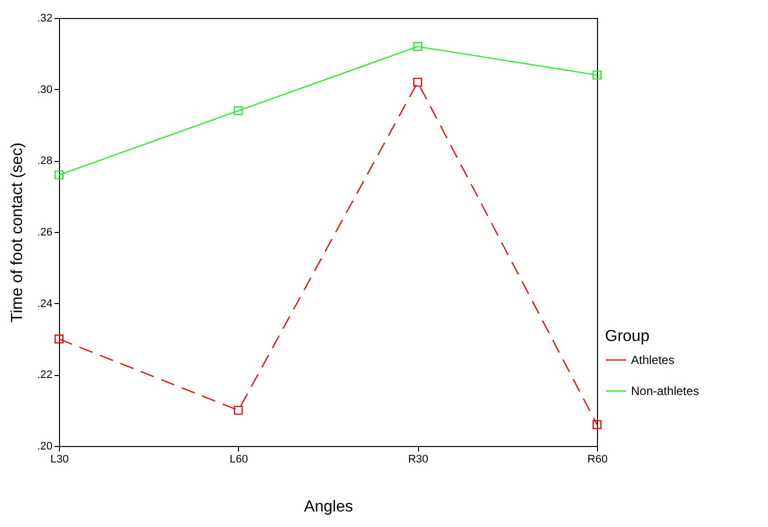 This screenshot has width=768, height=527. What do you see at coordinates (328, 507) in the screenshot?
I see `x-axis-title: Angles` at bounding box center [328, 507].